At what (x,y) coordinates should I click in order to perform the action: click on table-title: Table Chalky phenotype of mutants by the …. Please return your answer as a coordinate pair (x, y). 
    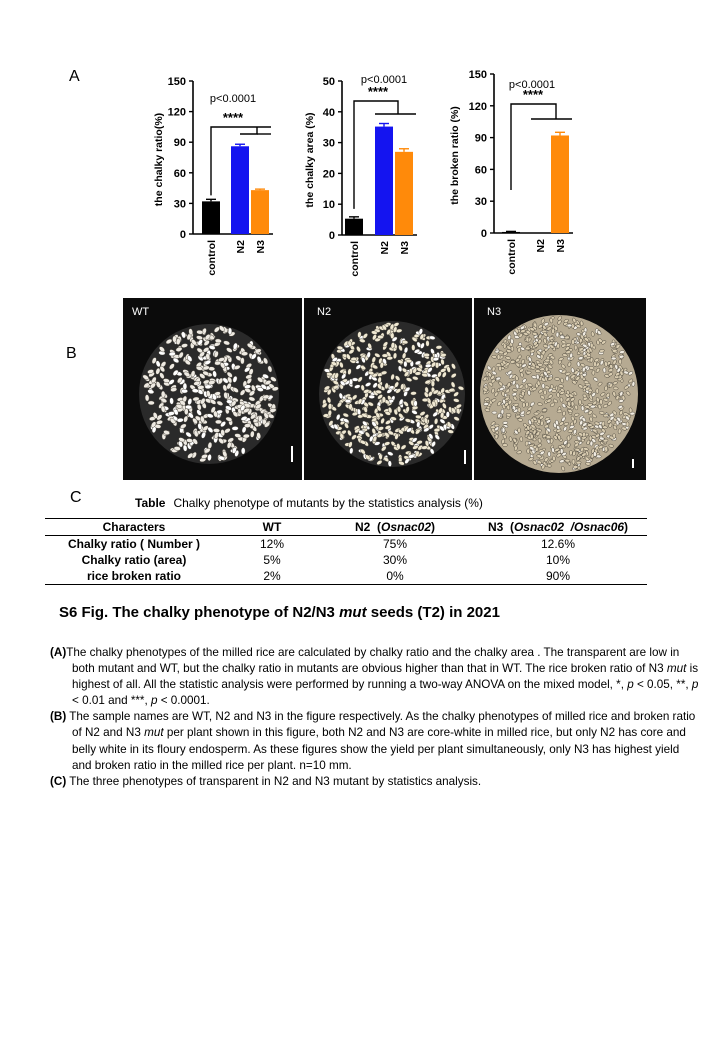
    Looking at the image, I should click on (309, 503).